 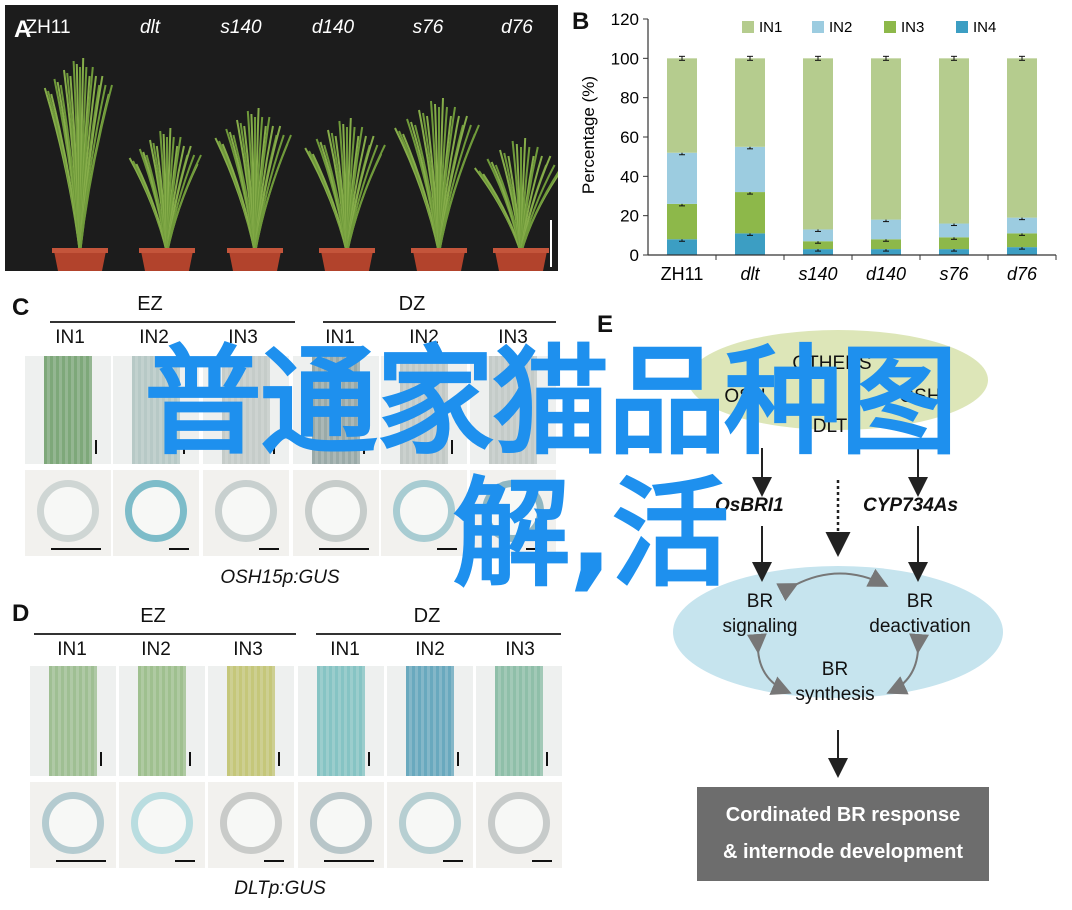 What do you see at coordinates (920, 396) in the screenshot?
I see `osh-label-right: OSH` at bounding box center [920, 396].